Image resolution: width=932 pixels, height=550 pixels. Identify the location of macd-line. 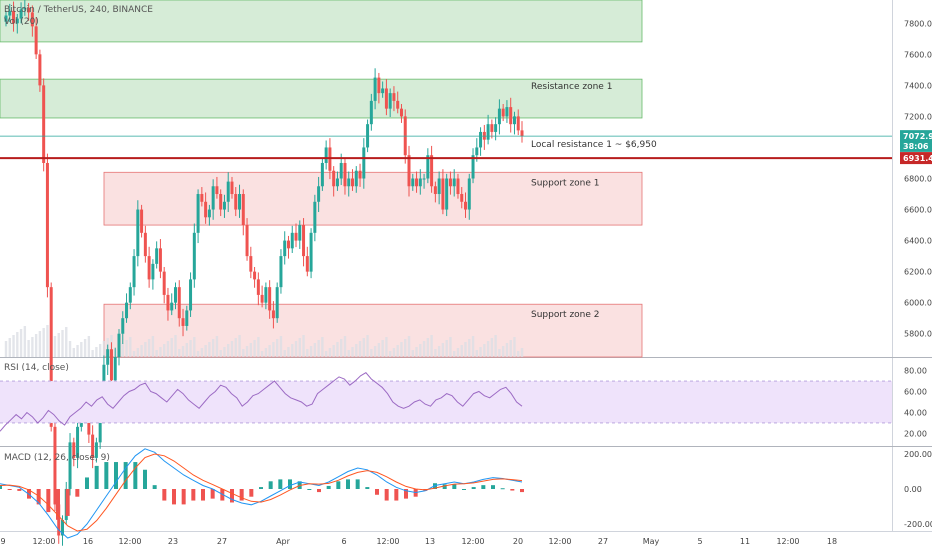
(261, 493).